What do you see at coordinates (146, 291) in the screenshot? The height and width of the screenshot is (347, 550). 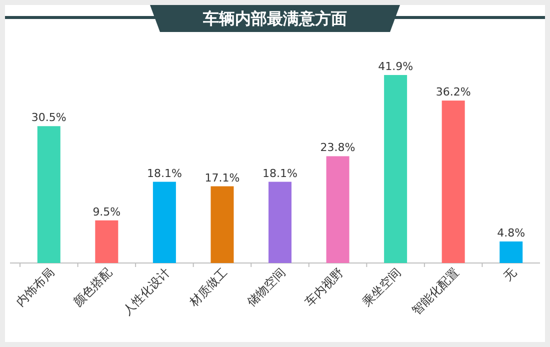 I see `x-tick-label: 人性化设计` at bounding box center [146, 291].